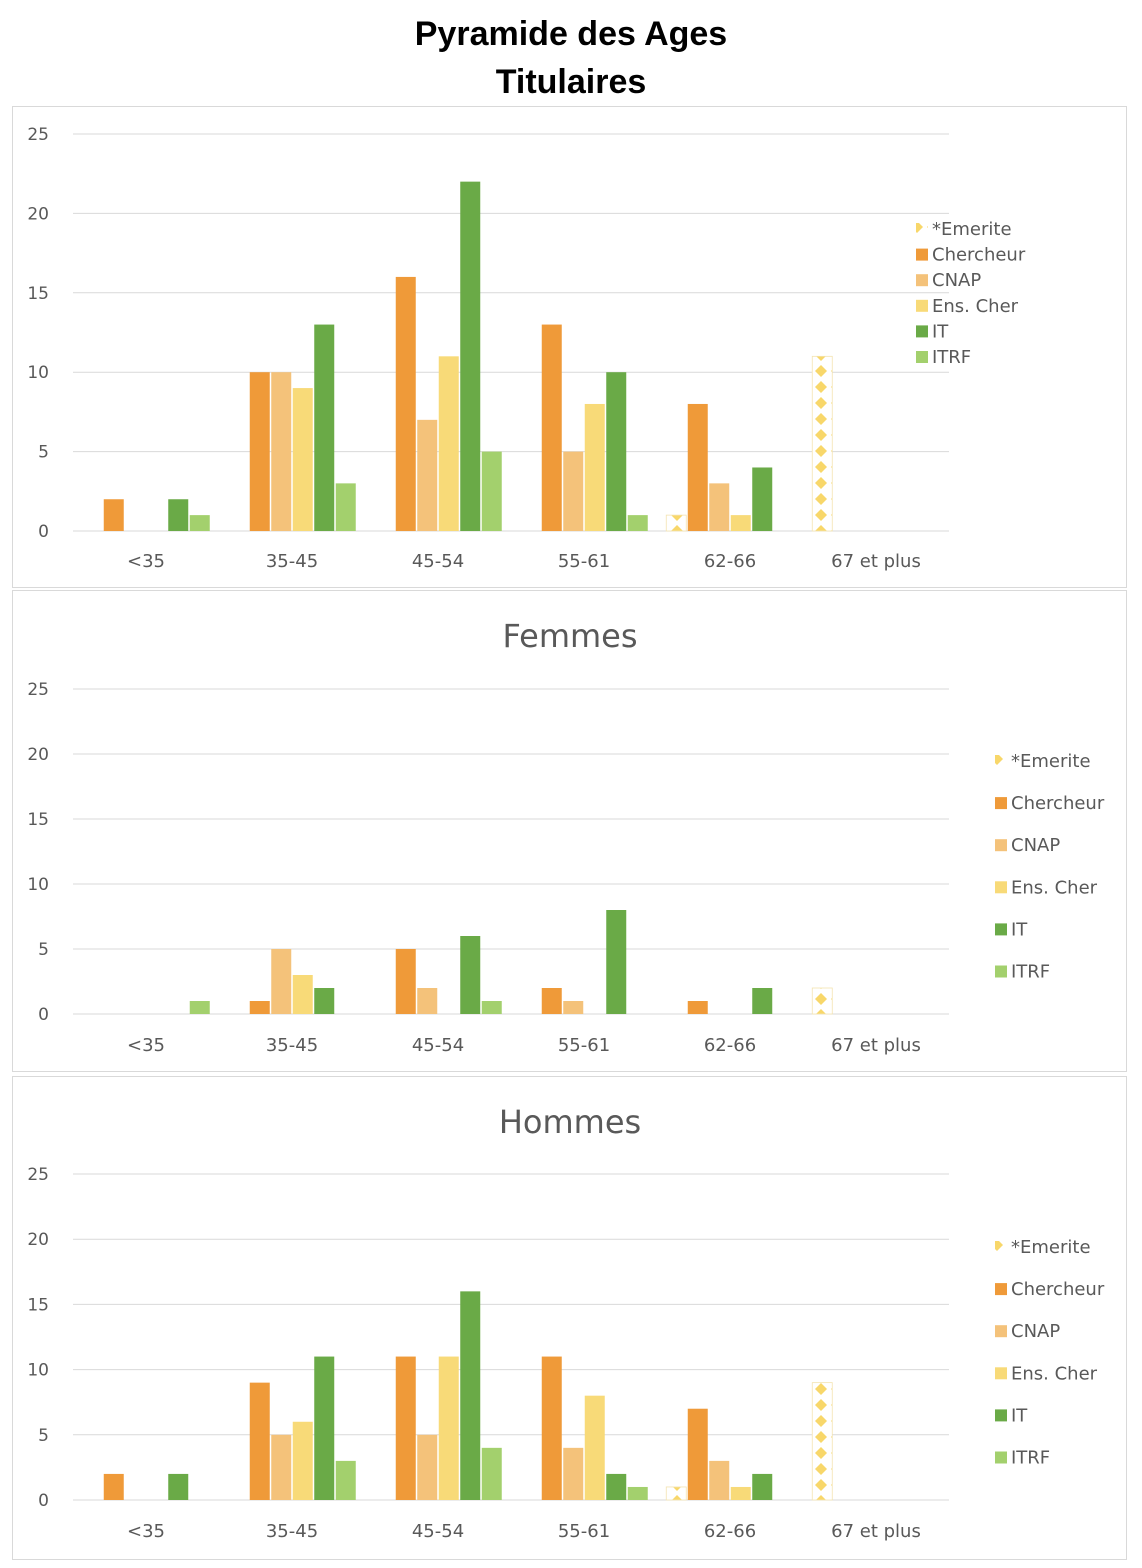 The height and width of the screenshot is (1568, 1142). I want to click on legend-label-chercheur: Chercheur, so click(979, 255).